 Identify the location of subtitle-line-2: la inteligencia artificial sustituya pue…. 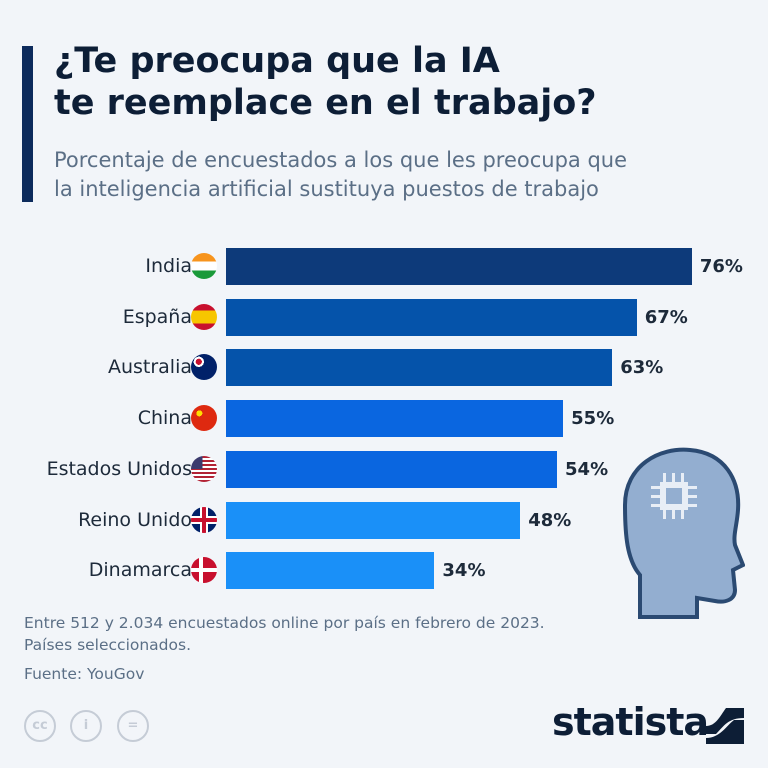
(326, 189).